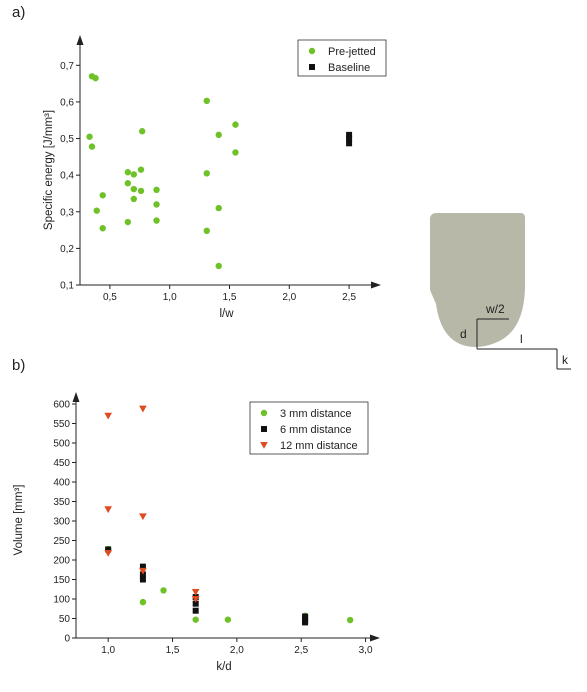 The height and width of the screenshot is (692, 587). I want to click on chart-b-y-tick-label: 550, so click(61, 424).